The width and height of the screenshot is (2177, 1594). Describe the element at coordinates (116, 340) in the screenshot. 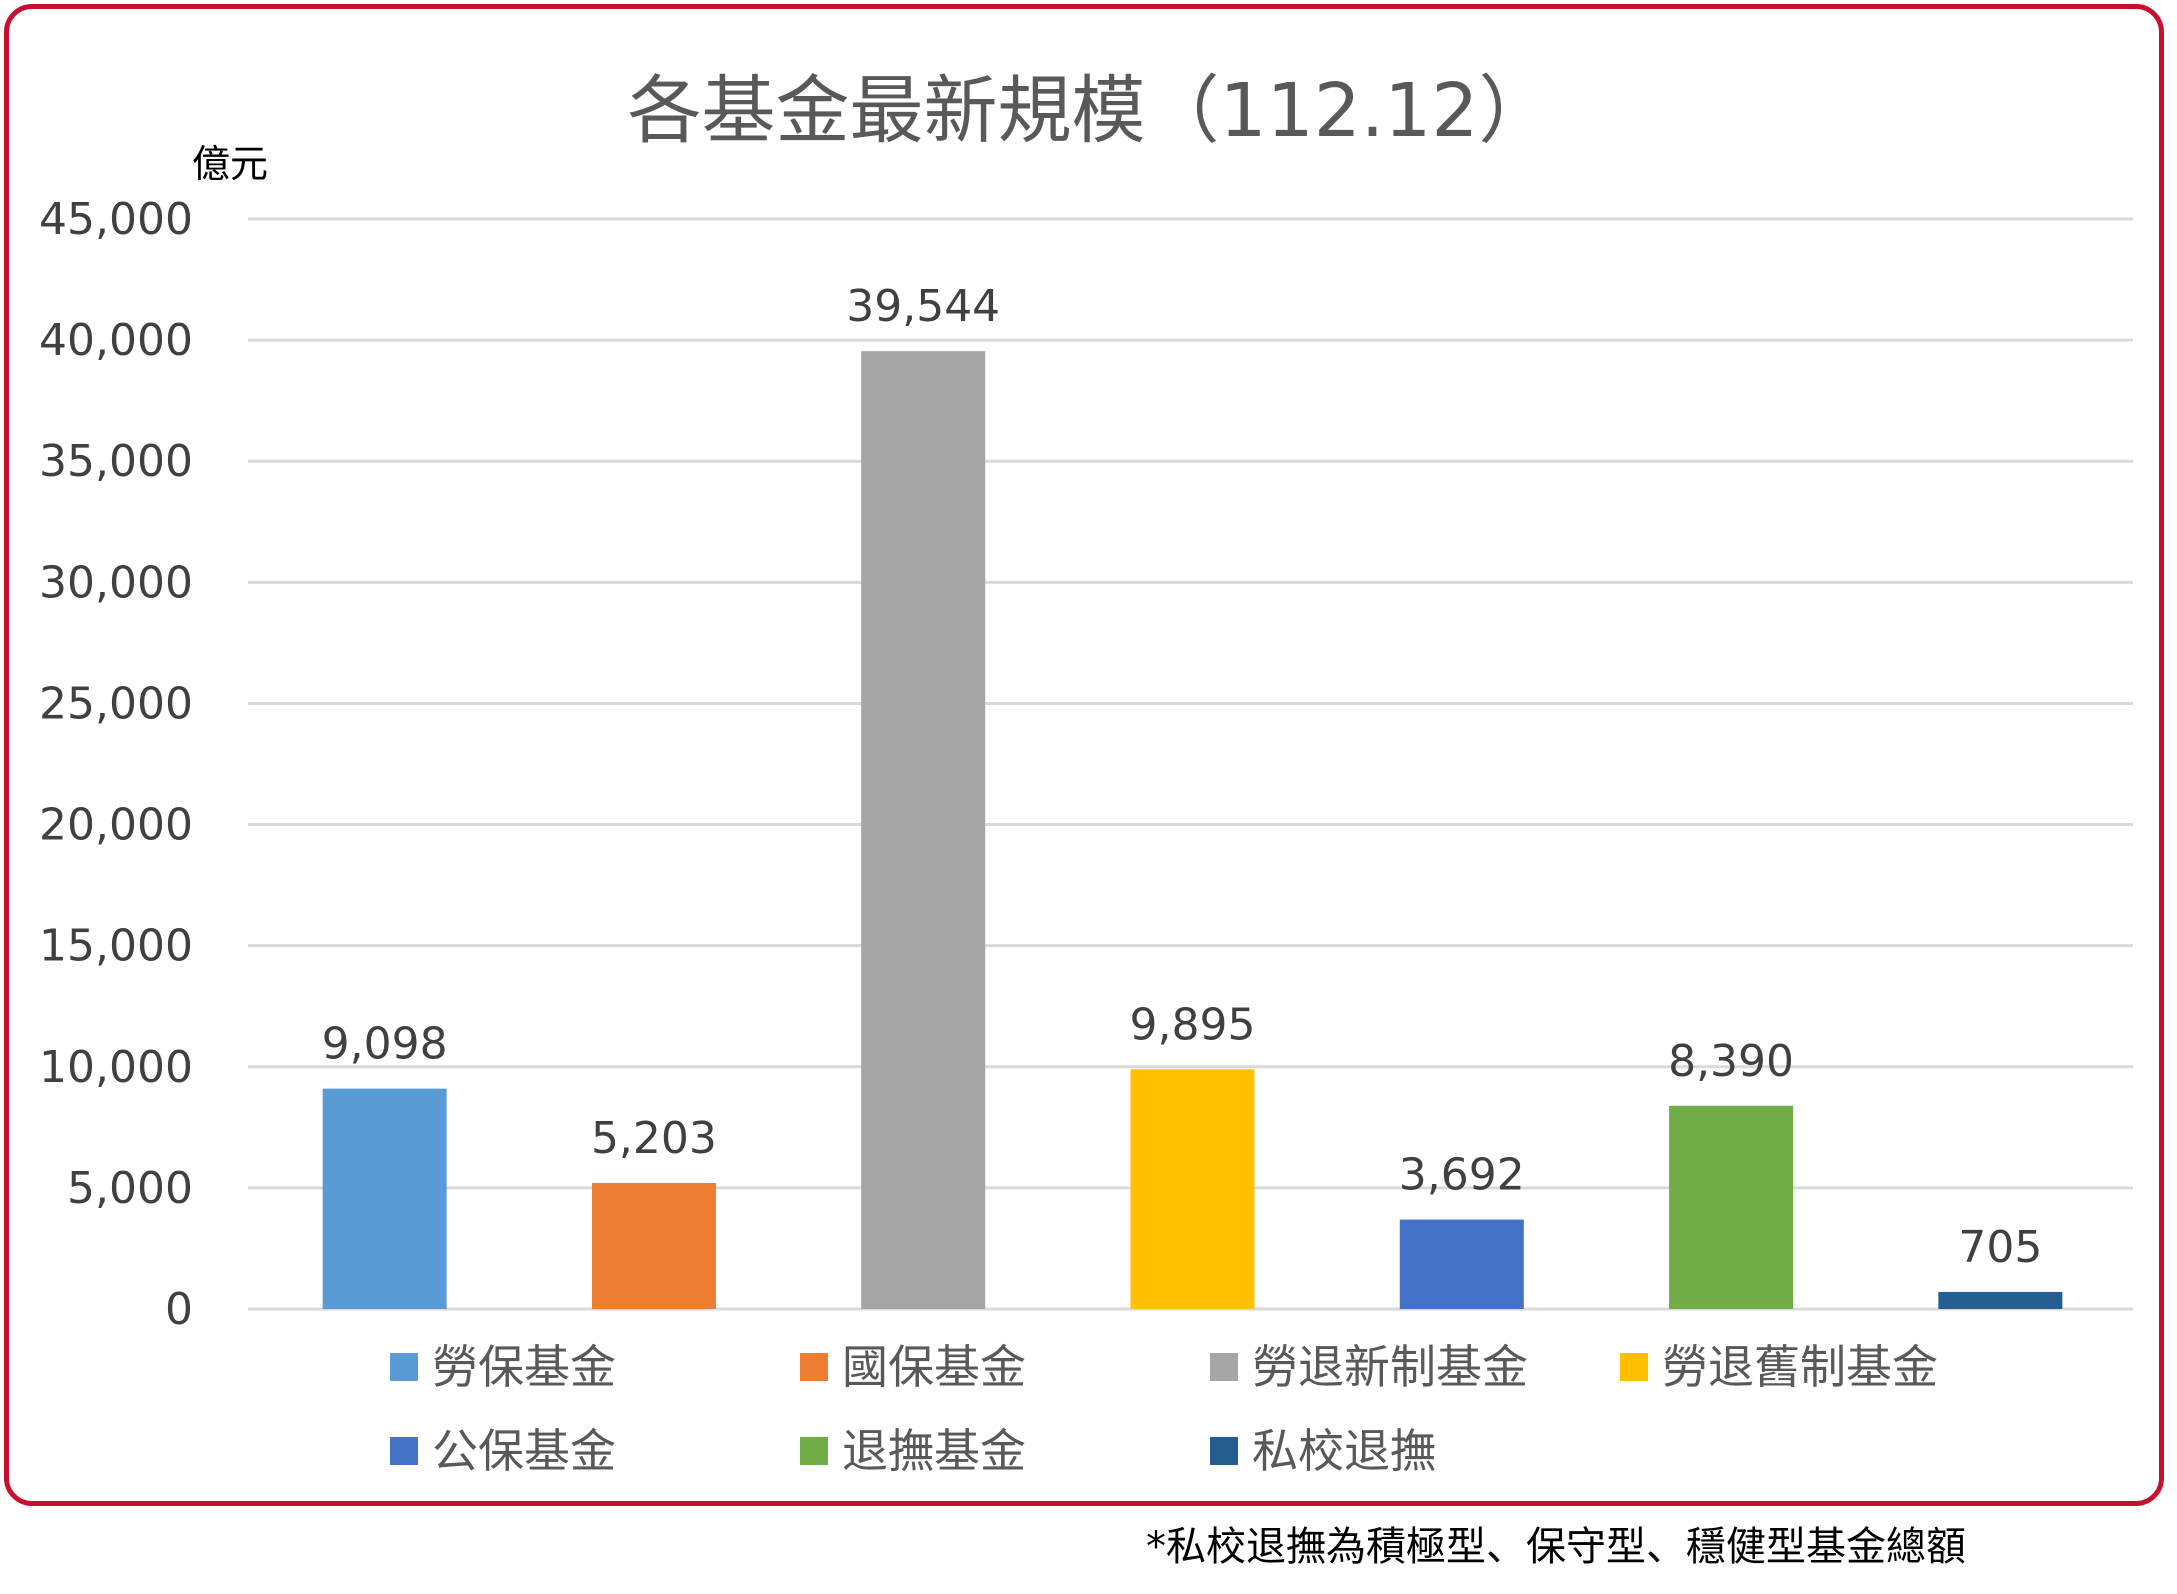

I see `y-tick-label: 40,000` at that location.